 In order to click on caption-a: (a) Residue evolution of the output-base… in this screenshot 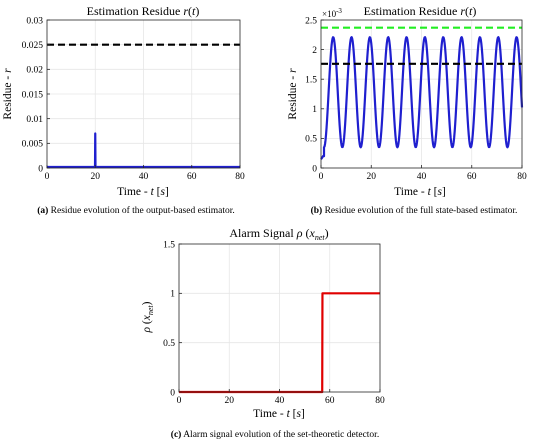, I will do `click(136, 211)`.